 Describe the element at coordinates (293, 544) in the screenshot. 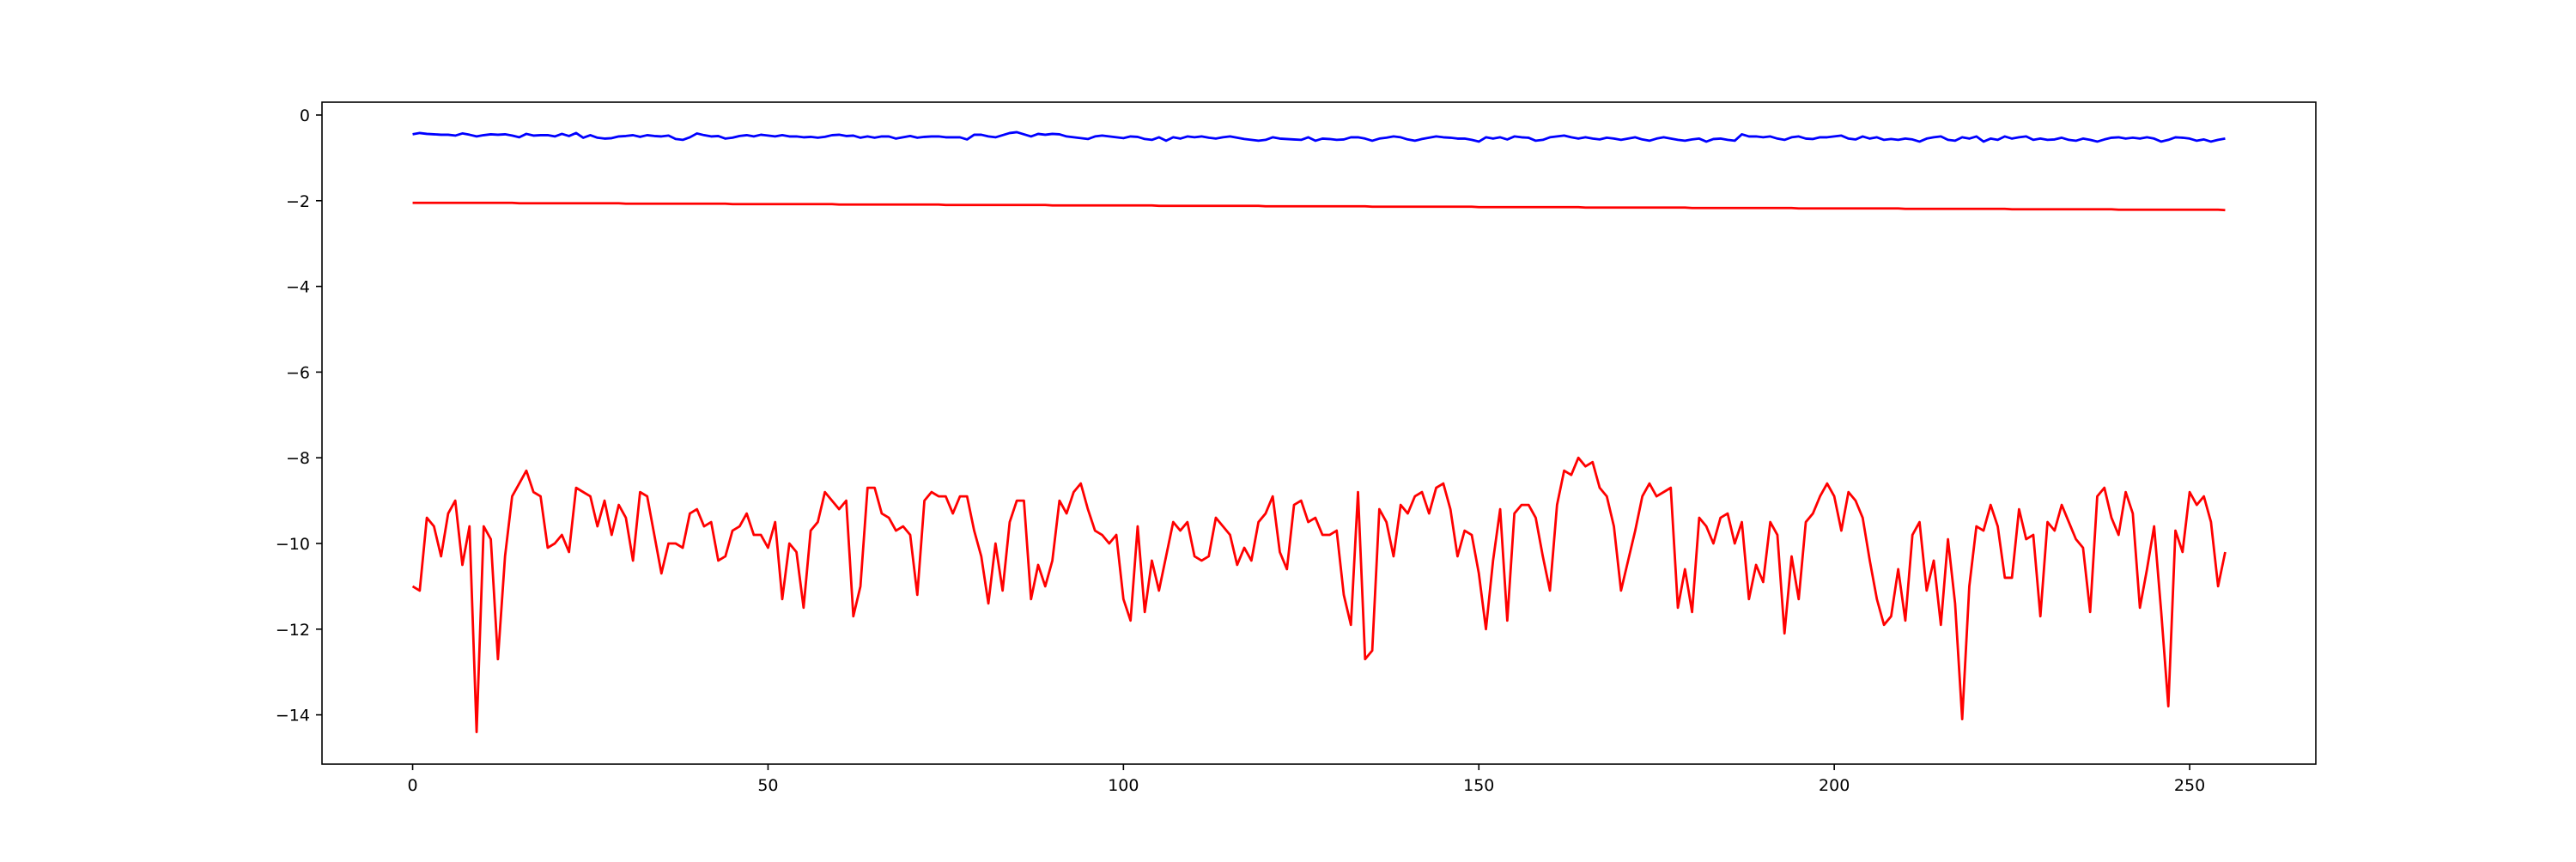

I see `y-tick-label: −10` at that location.